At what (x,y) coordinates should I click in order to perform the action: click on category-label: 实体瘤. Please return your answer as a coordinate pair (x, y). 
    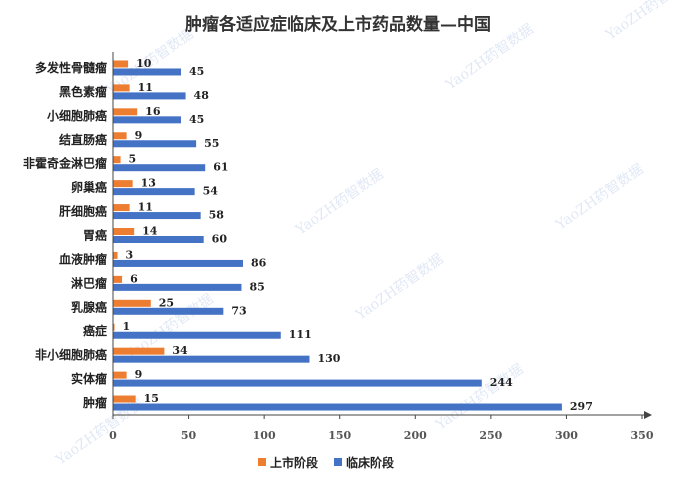
    Looking at the image, I should click on (89, 378).